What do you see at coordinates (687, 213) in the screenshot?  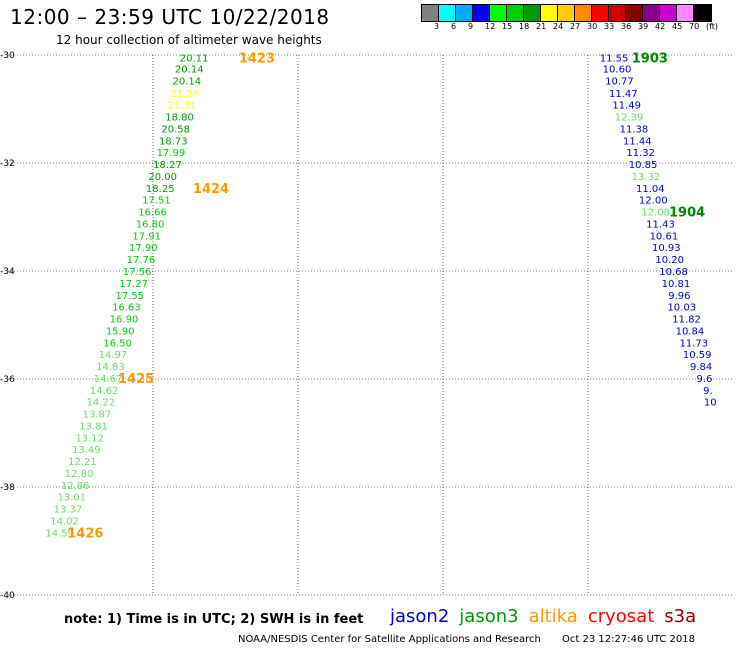 I see `time-label: 1904` at bounding box center [687, 213].